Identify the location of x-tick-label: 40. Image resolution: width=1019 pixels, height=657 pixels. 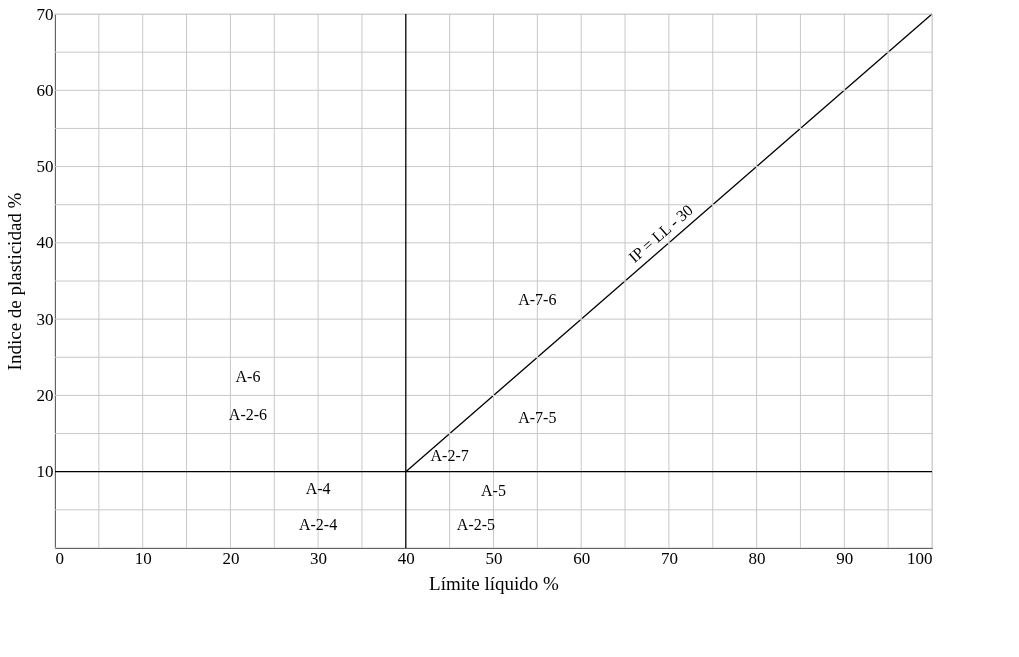
(406, 558).